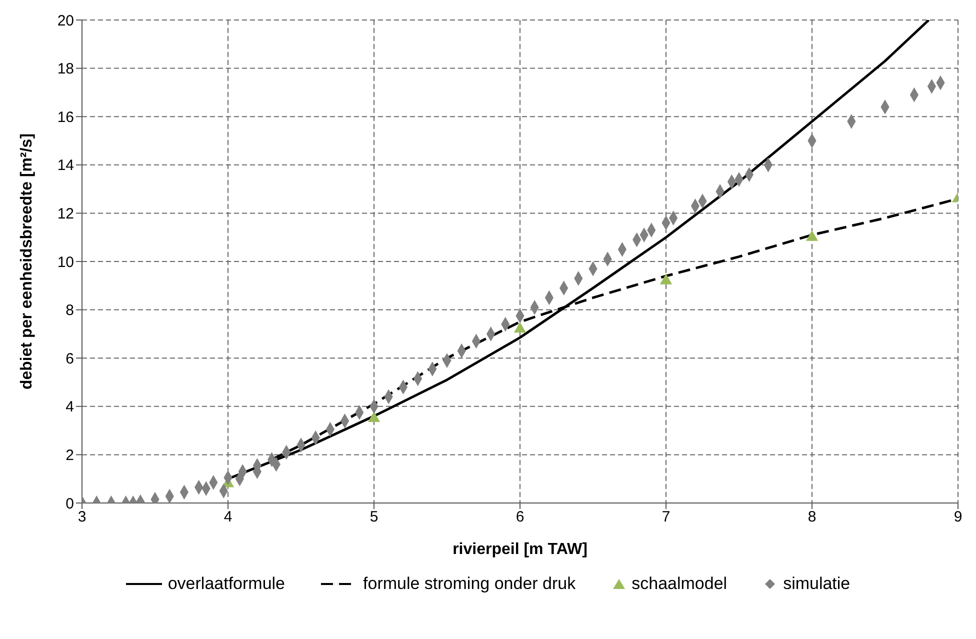 The width and height of the screenshot is (976, 639). Describe the element at coordinates (374, 517) in the screenshot. I see `x-tick-label: 5` at that location.